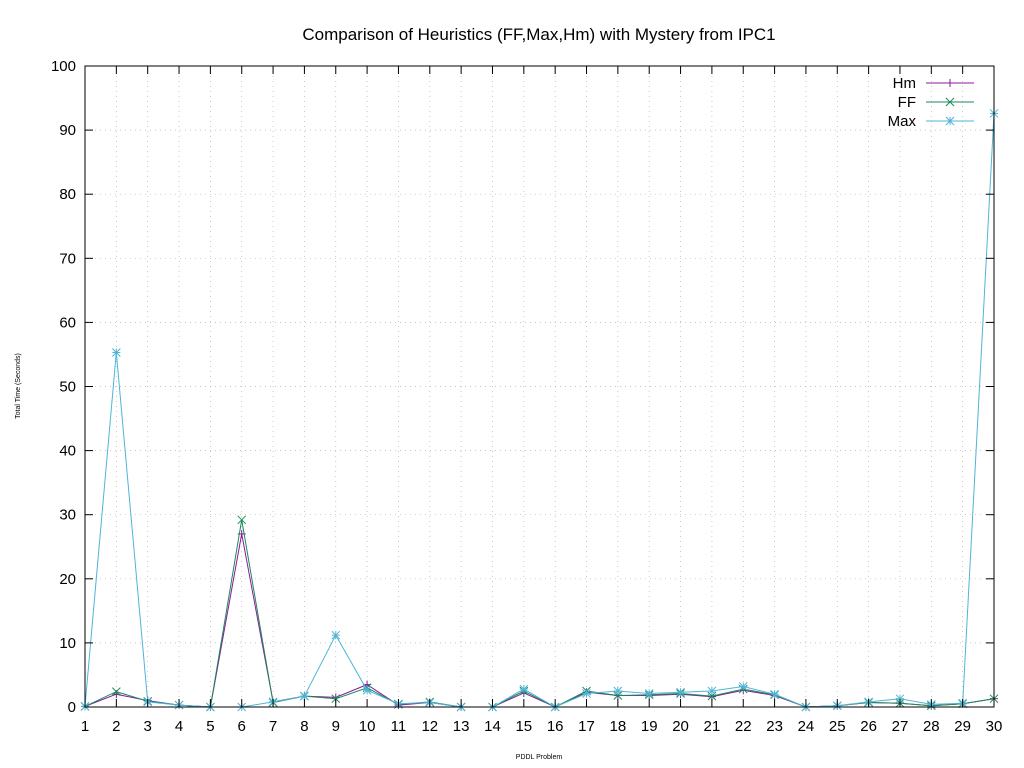 The width and height of the screenshot is (1024, 768). What do you see at coordinates (555, 726) in the screenshot?
I see `x-tick-label: 16` at bounding box center [555, 726].